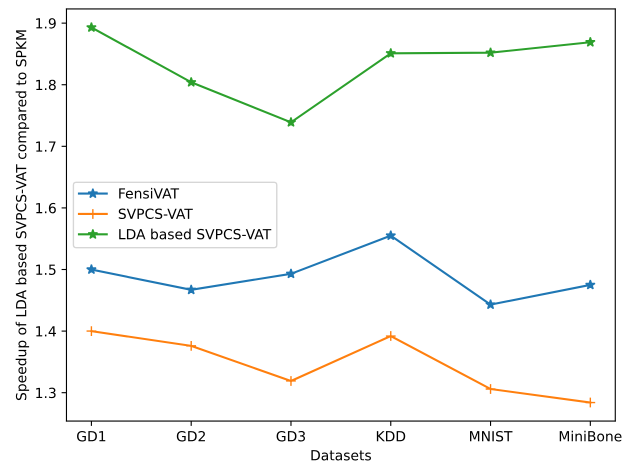  I want to click on x-tick-label: MNIST, so click(491, 436).